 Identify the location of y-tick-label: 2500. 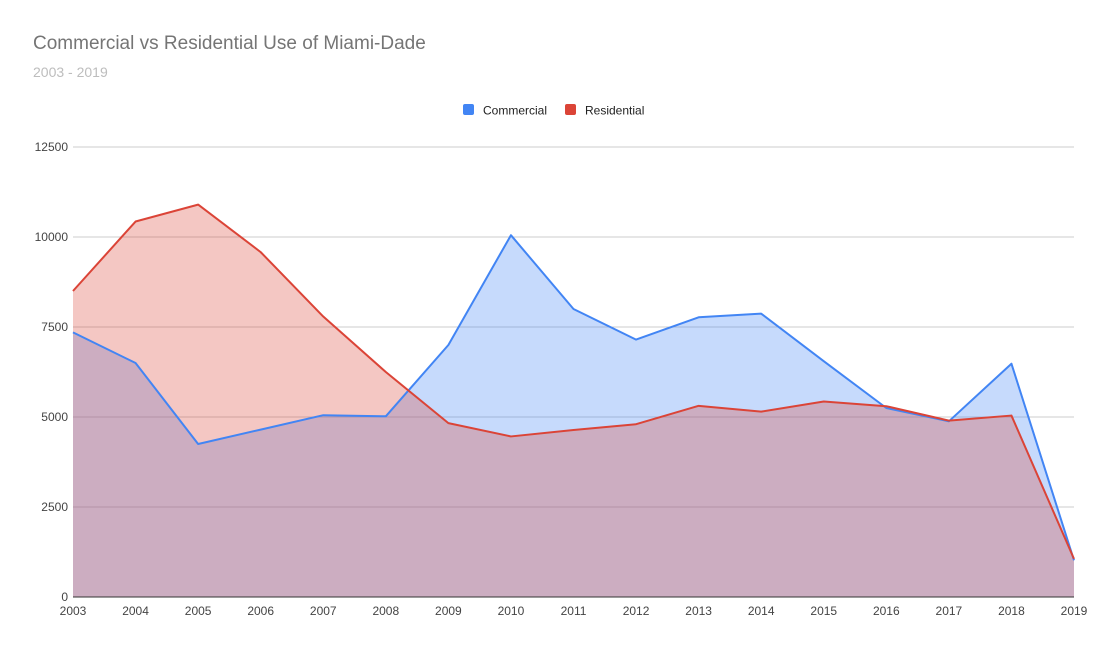
(54, 507).